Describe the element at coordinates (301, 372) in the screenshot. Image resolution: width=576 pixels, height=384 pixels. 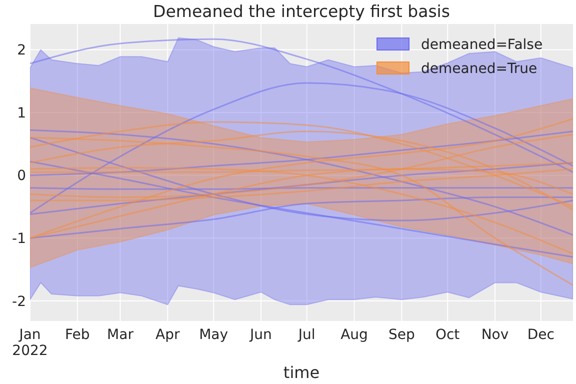
I see `x-axis-title: time` at that location.